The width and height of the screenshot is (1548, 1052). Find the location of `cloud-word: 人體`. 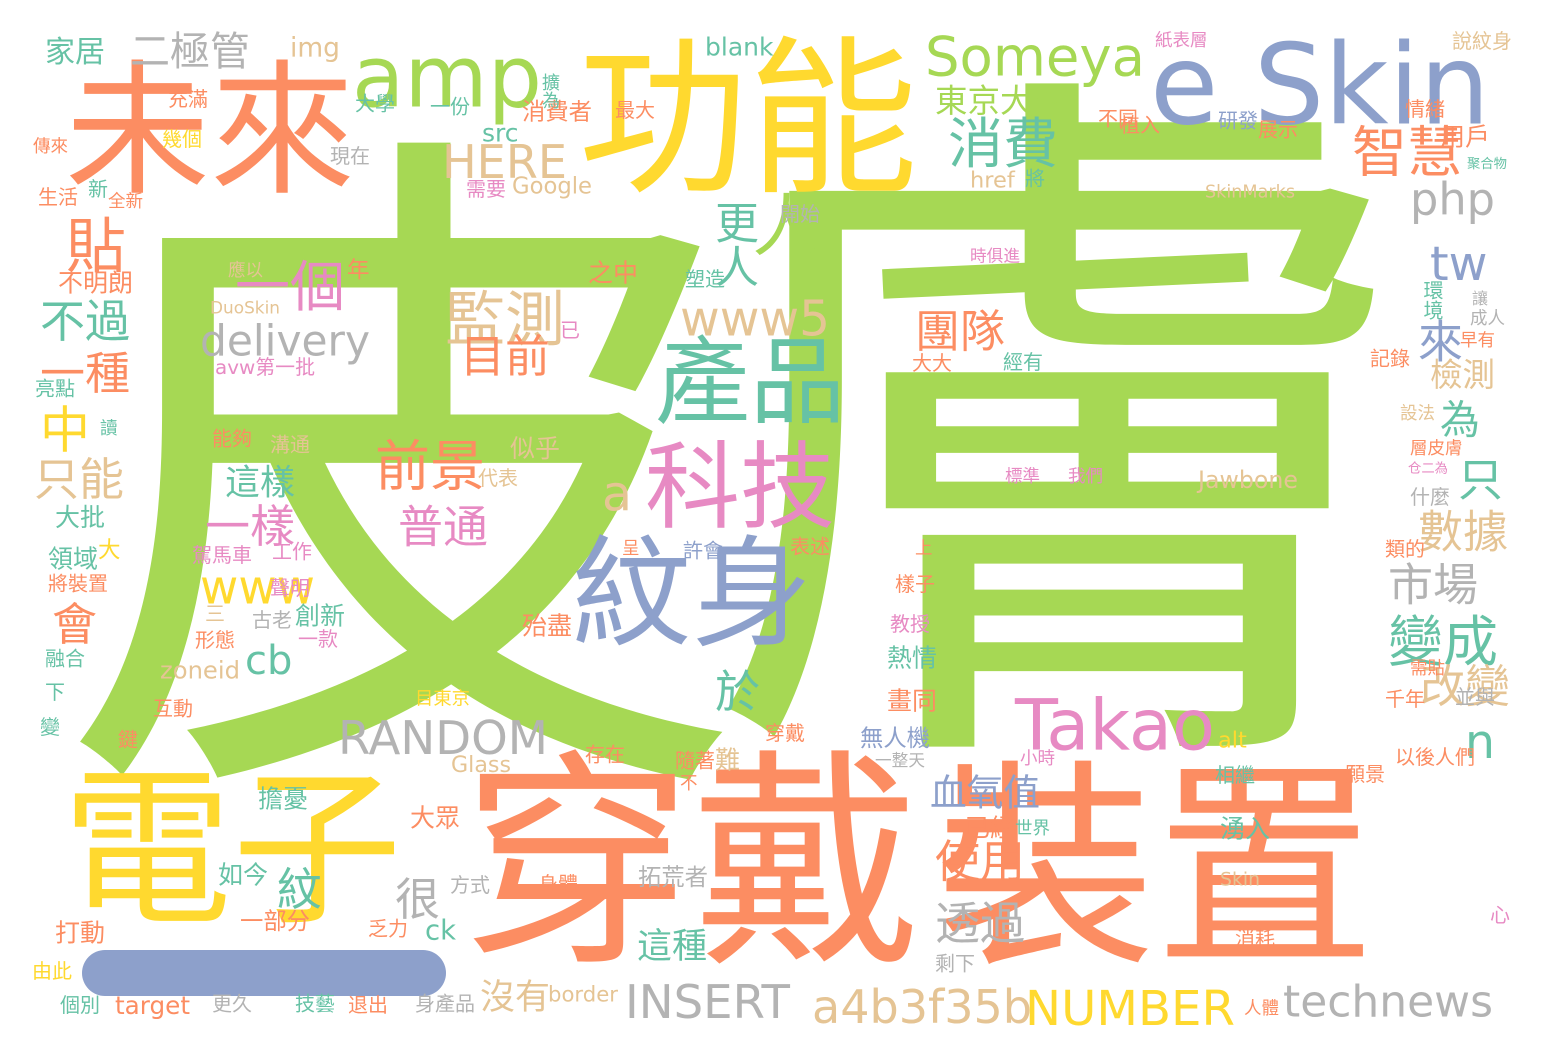

cloud-word: 人體 is located at coordinates (1261, 1008).